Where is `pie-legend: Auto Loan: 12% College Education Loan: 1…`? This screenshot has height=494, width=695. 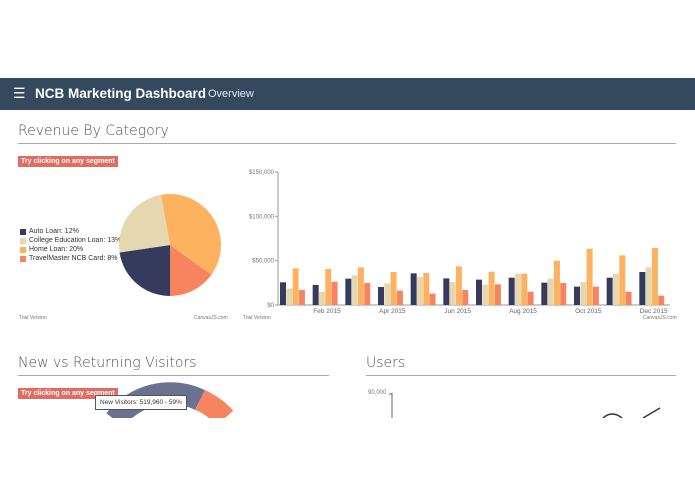
pie-legend: Auto Loan: 12% College Education Loan: 1… is located at coordinates (70, 245).